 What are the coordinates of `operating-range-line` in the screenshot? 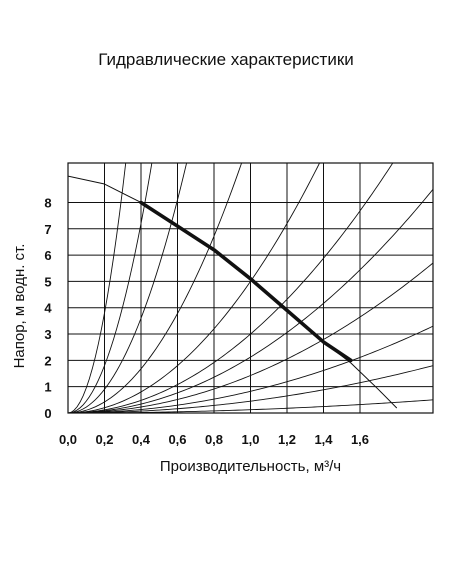 It's located at (246, 281).